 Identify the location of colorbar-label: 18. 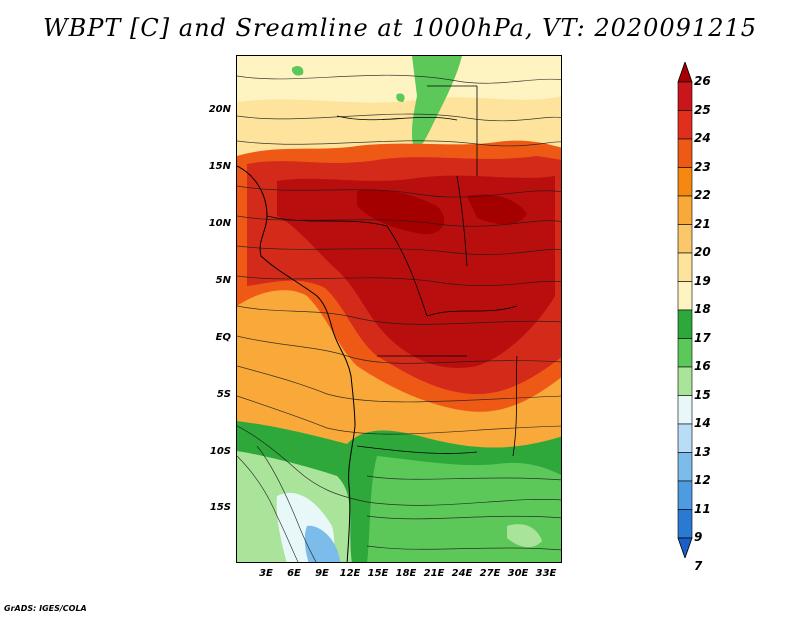
(702, 309).